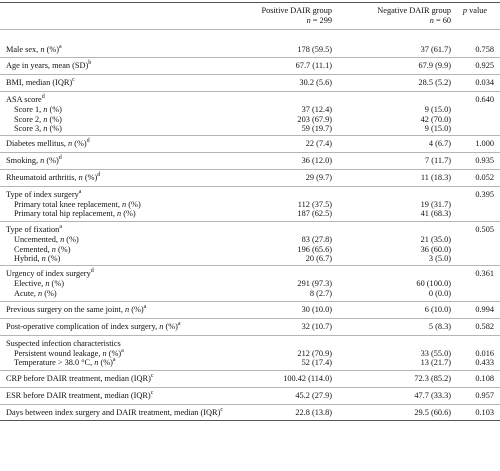 The width and height of the screenshot is (500, 471). Describe the element at coordinates (439, 258) in the screenshot. I see `row-negative-hyb: 3 (5.0)` at that location.